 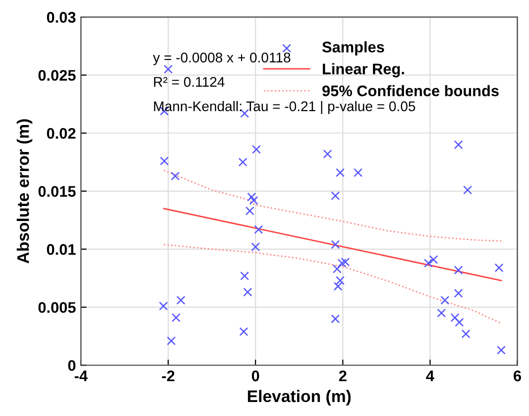 What do you see at coordinates (221, 59) in the screenshot?
I see `annotation: y = -0.0008 x + 0.0118` at bounding box center [221, 59].